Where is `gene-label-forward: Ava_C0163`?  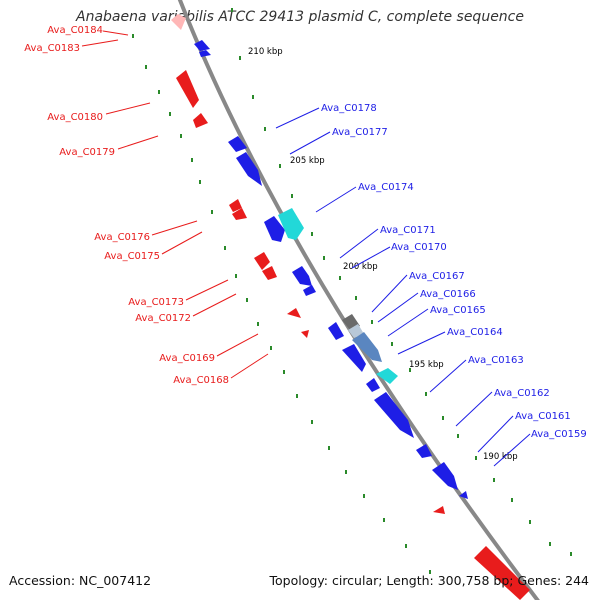 gene-label-forward: Ava_C0163 is located at coordinates (496, 360).